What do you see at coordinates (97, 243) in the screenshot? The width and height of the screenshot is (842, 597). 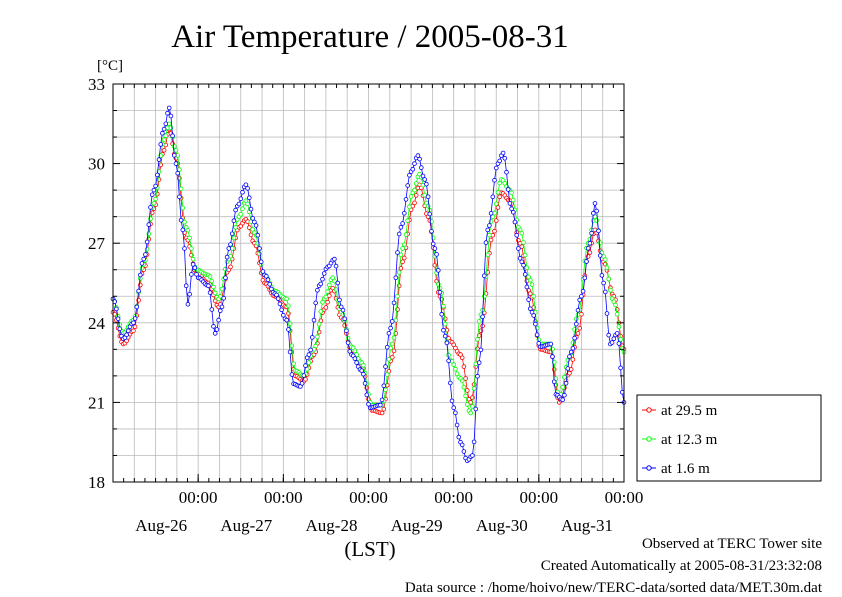 I see `y-tick-label: 27` at bounding box center [97, 243].